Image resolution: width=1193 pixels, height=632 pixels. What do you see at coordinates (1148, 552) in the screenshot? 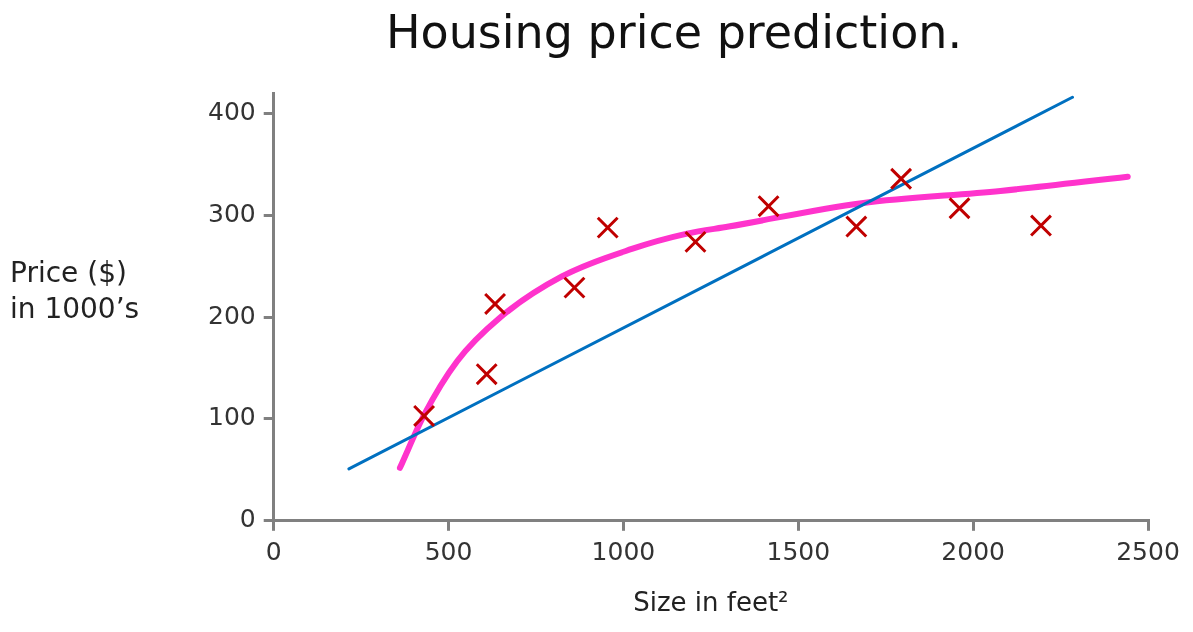
I see `x-tick-label: 2500` at bounding box center [1148, 552].